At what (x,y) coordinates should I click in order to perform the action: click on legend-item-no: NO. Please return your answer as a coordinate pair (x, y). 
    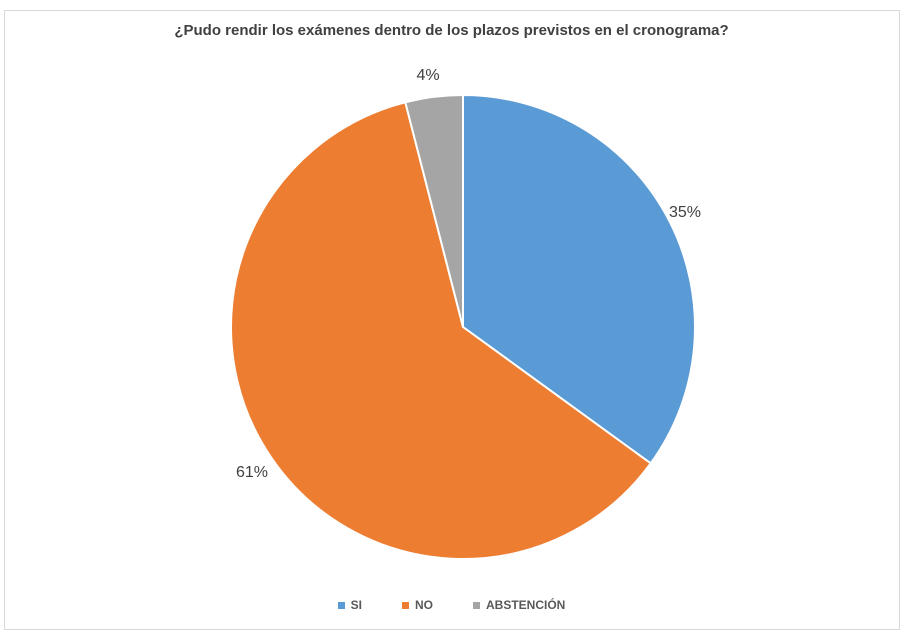
    Looking at the image, I should click on (417, 605).